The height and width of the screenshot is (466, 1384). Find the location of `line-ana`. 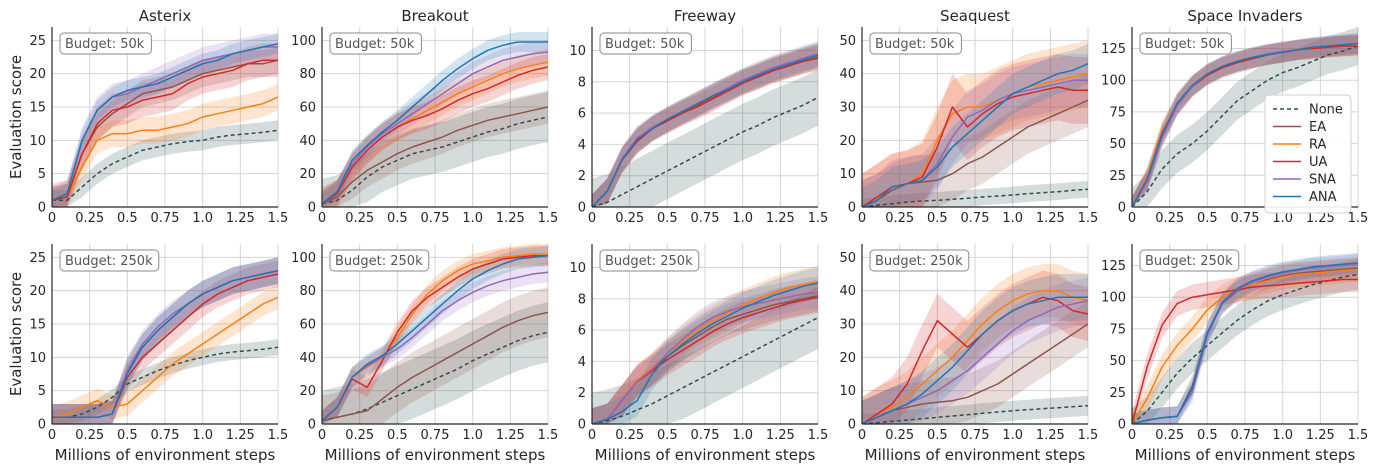

line-ana is located at coordinates (975, 135).